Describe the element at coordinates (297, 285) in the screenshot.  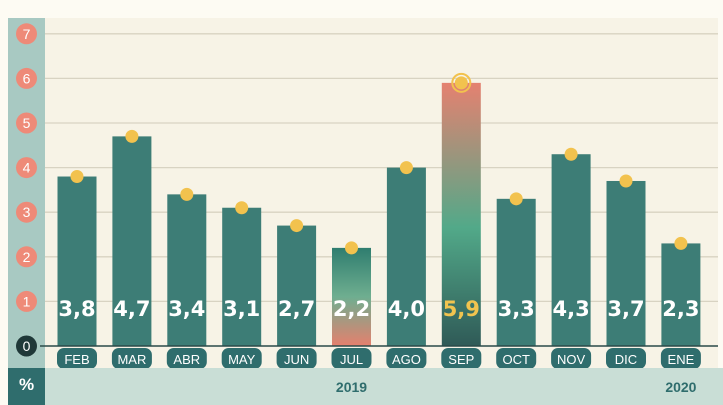
I see `bar-jun` at that location.